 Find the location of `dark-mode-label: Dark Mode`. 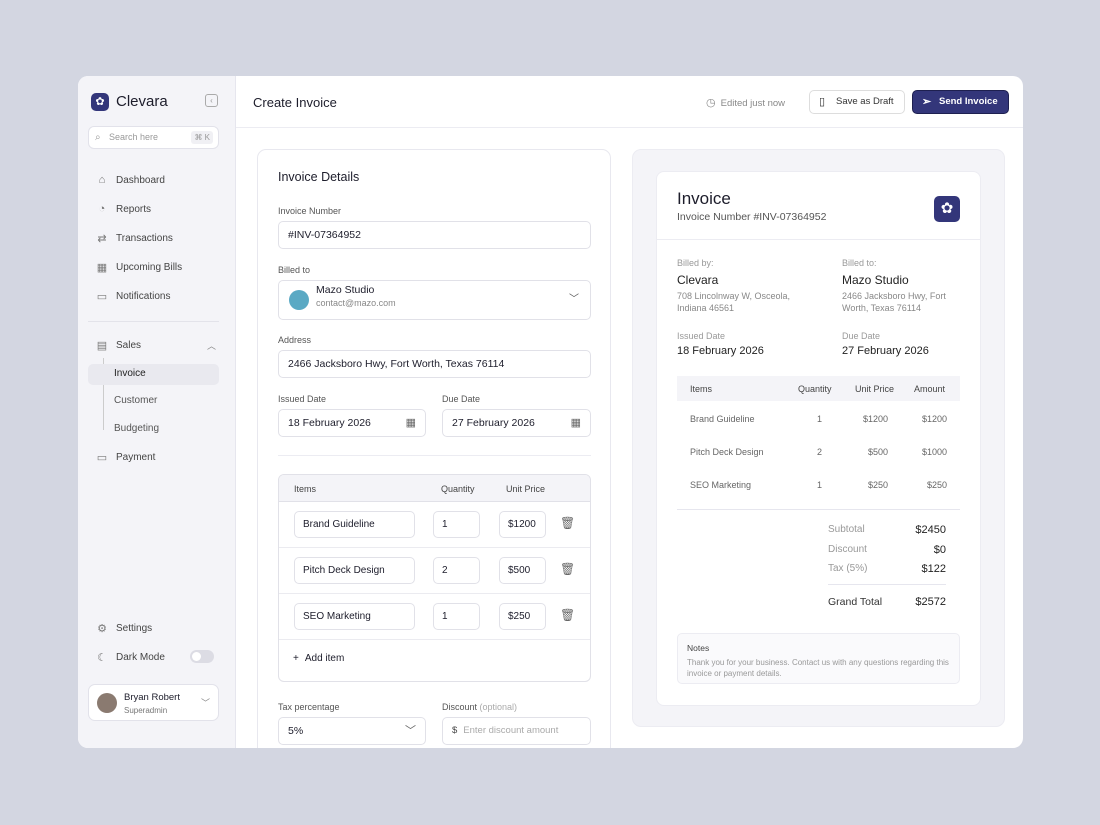

dark-mode-label: Dark Mode is located at coordinates (140, 657).